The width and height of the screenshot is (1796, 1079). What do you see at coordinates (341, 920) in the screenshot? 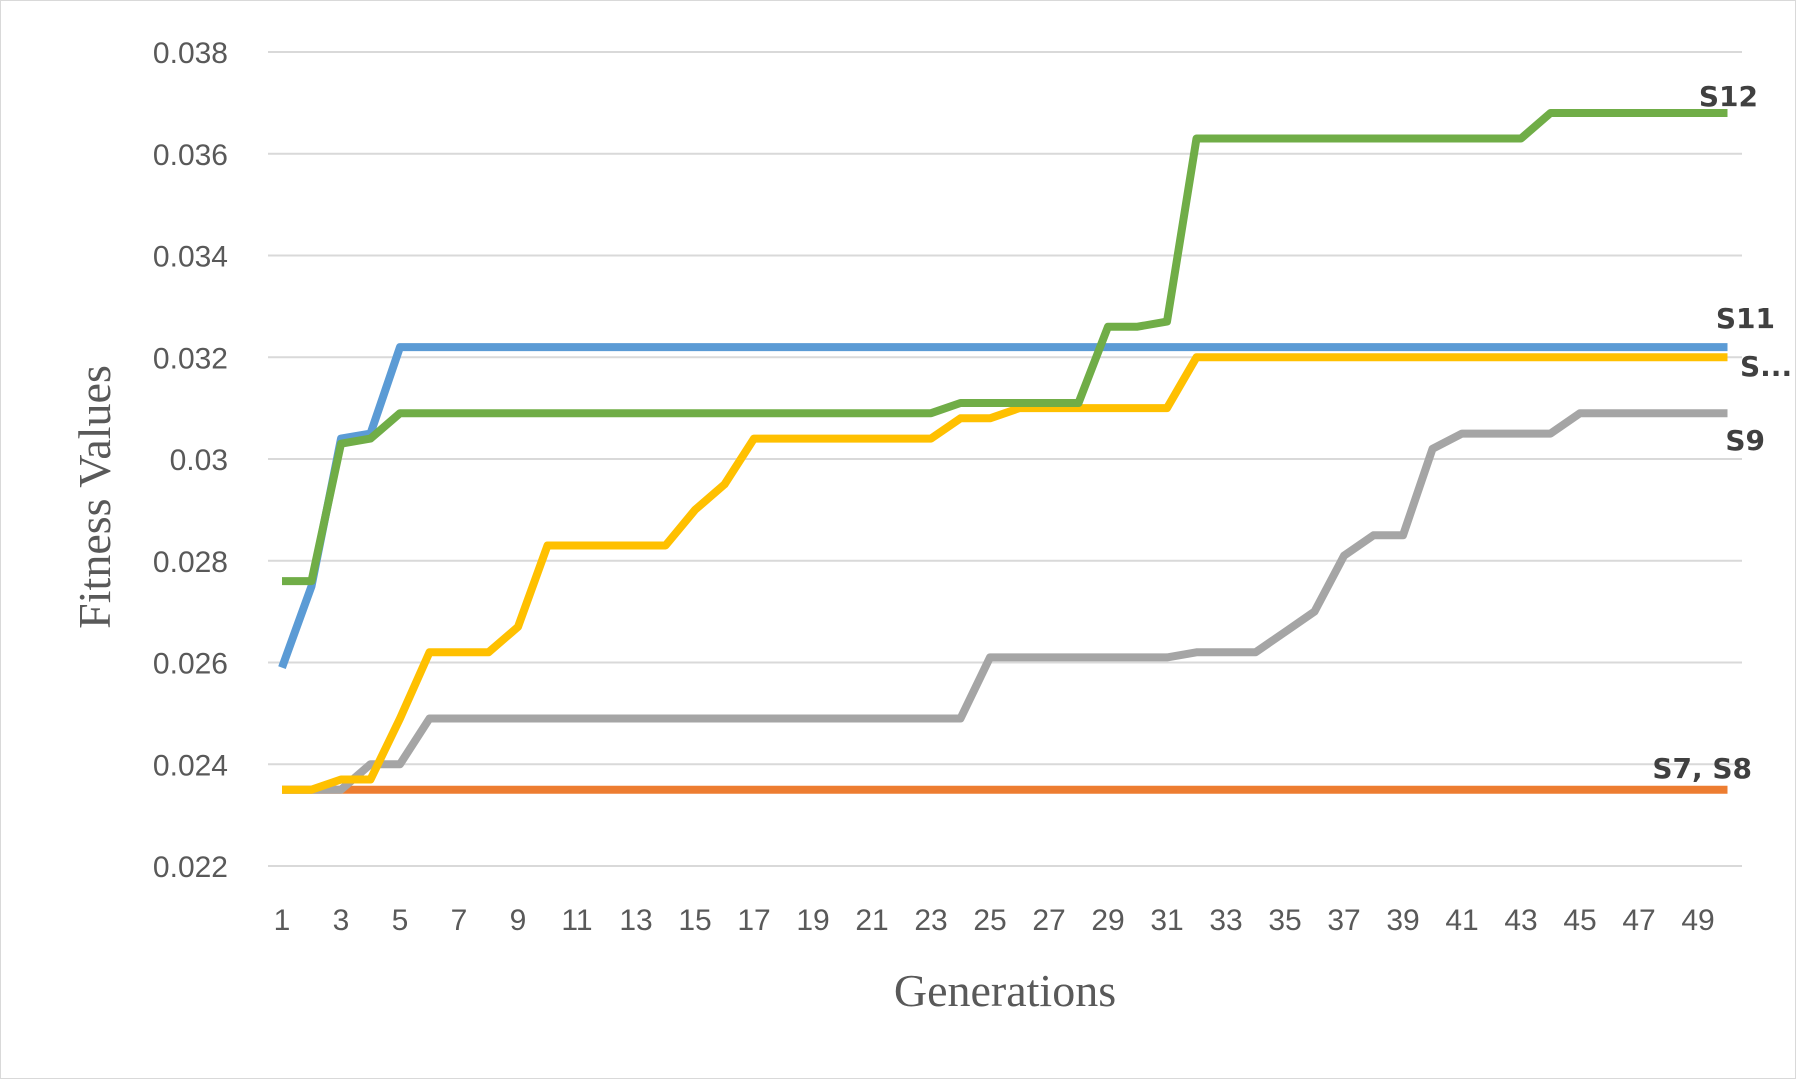
I see `x-tick-label: 3` at bounding box center [341, 920].